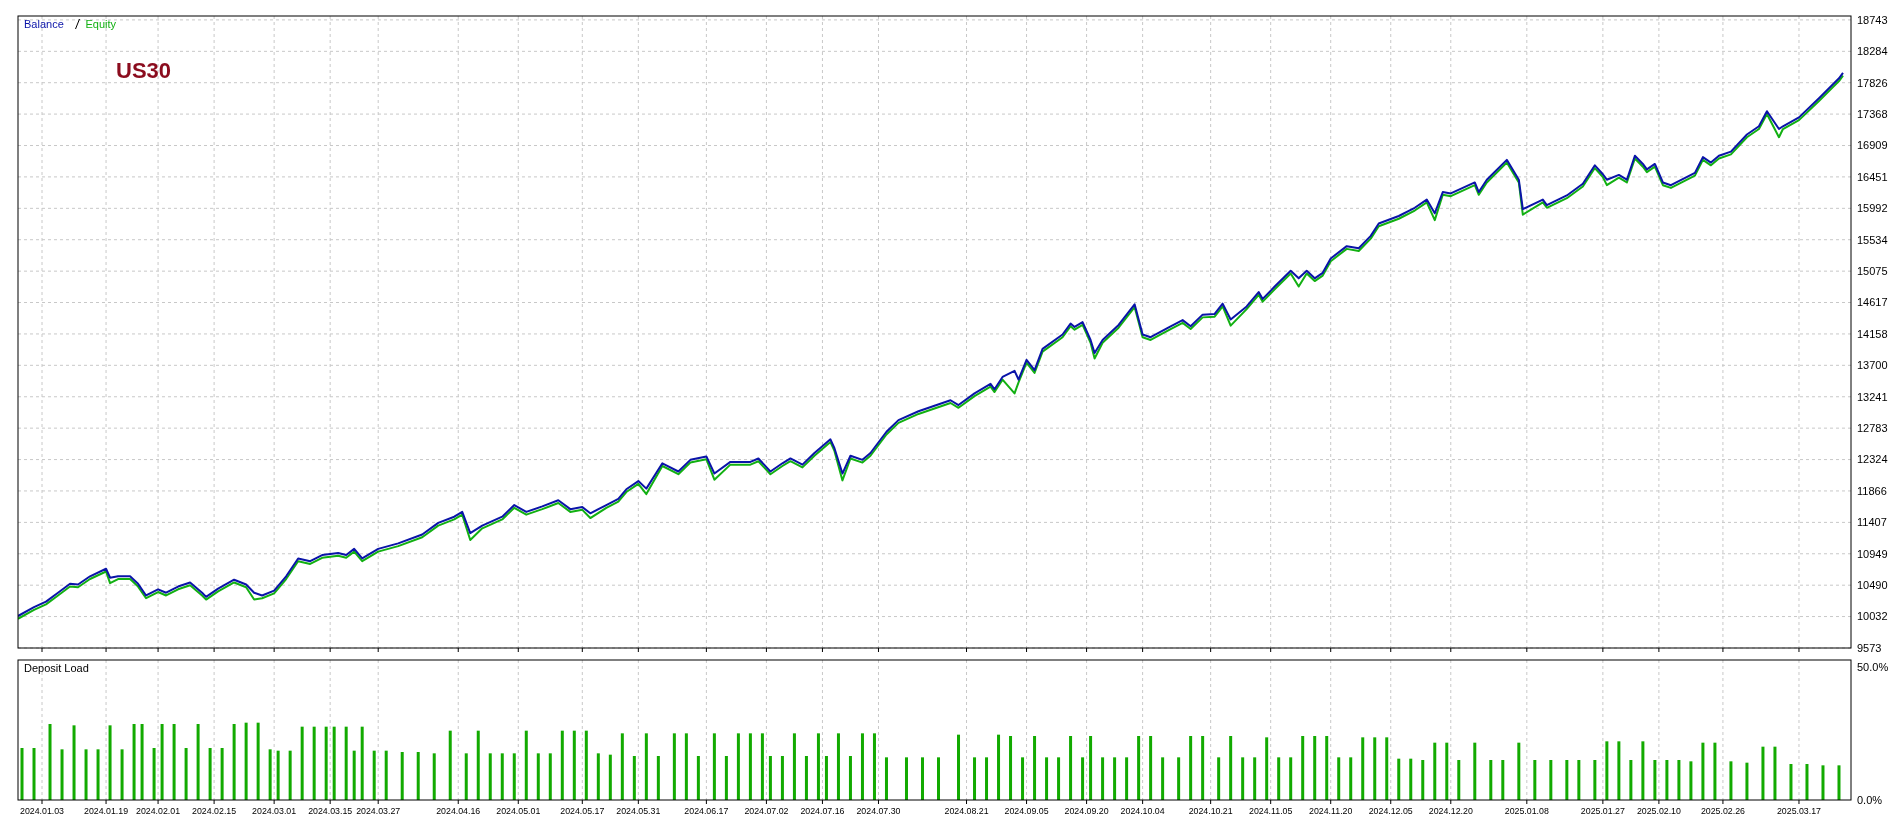 The image size is (1900, 831). I want to click on y-tick-label: 11407, so click(1872, 522).